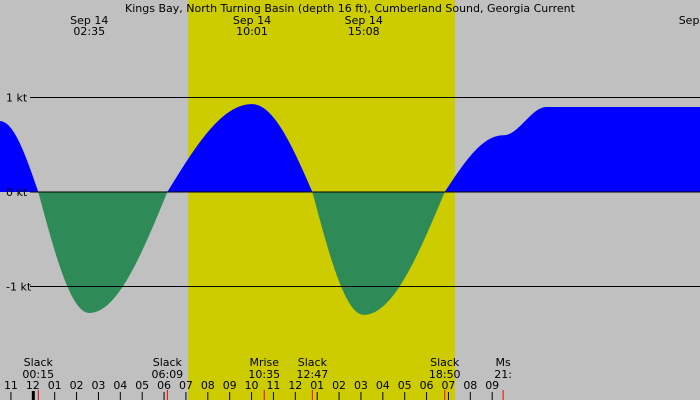 The width and height of the screenshot is (700, 400). I want to click on top-event-time: 10:01, so click(252, 31).